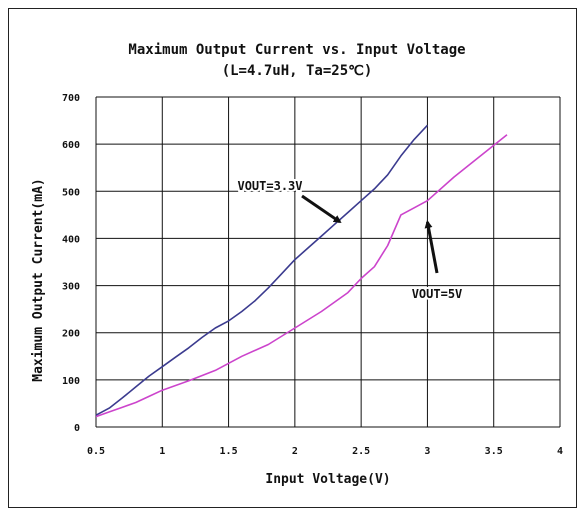  What do you see at coordinates (229, 451) in the screenshot?
I see `x-tick-label: 1.5` at bounding box center [229, 451].